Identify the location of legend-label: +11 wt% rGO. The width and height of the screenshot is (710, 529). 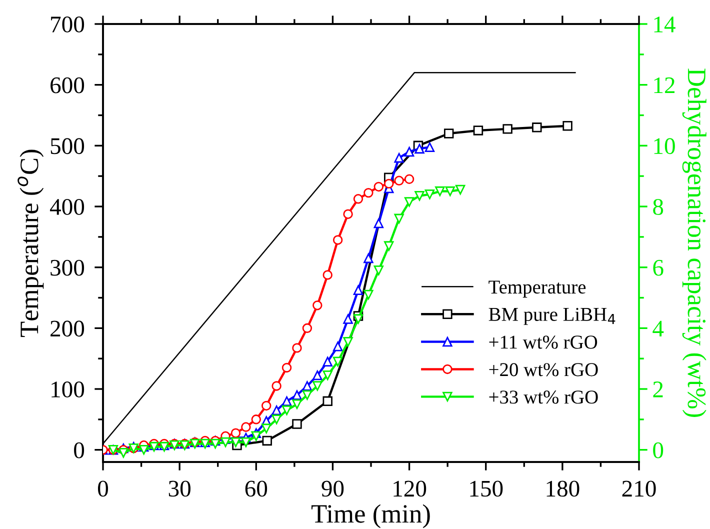
(543, 342).